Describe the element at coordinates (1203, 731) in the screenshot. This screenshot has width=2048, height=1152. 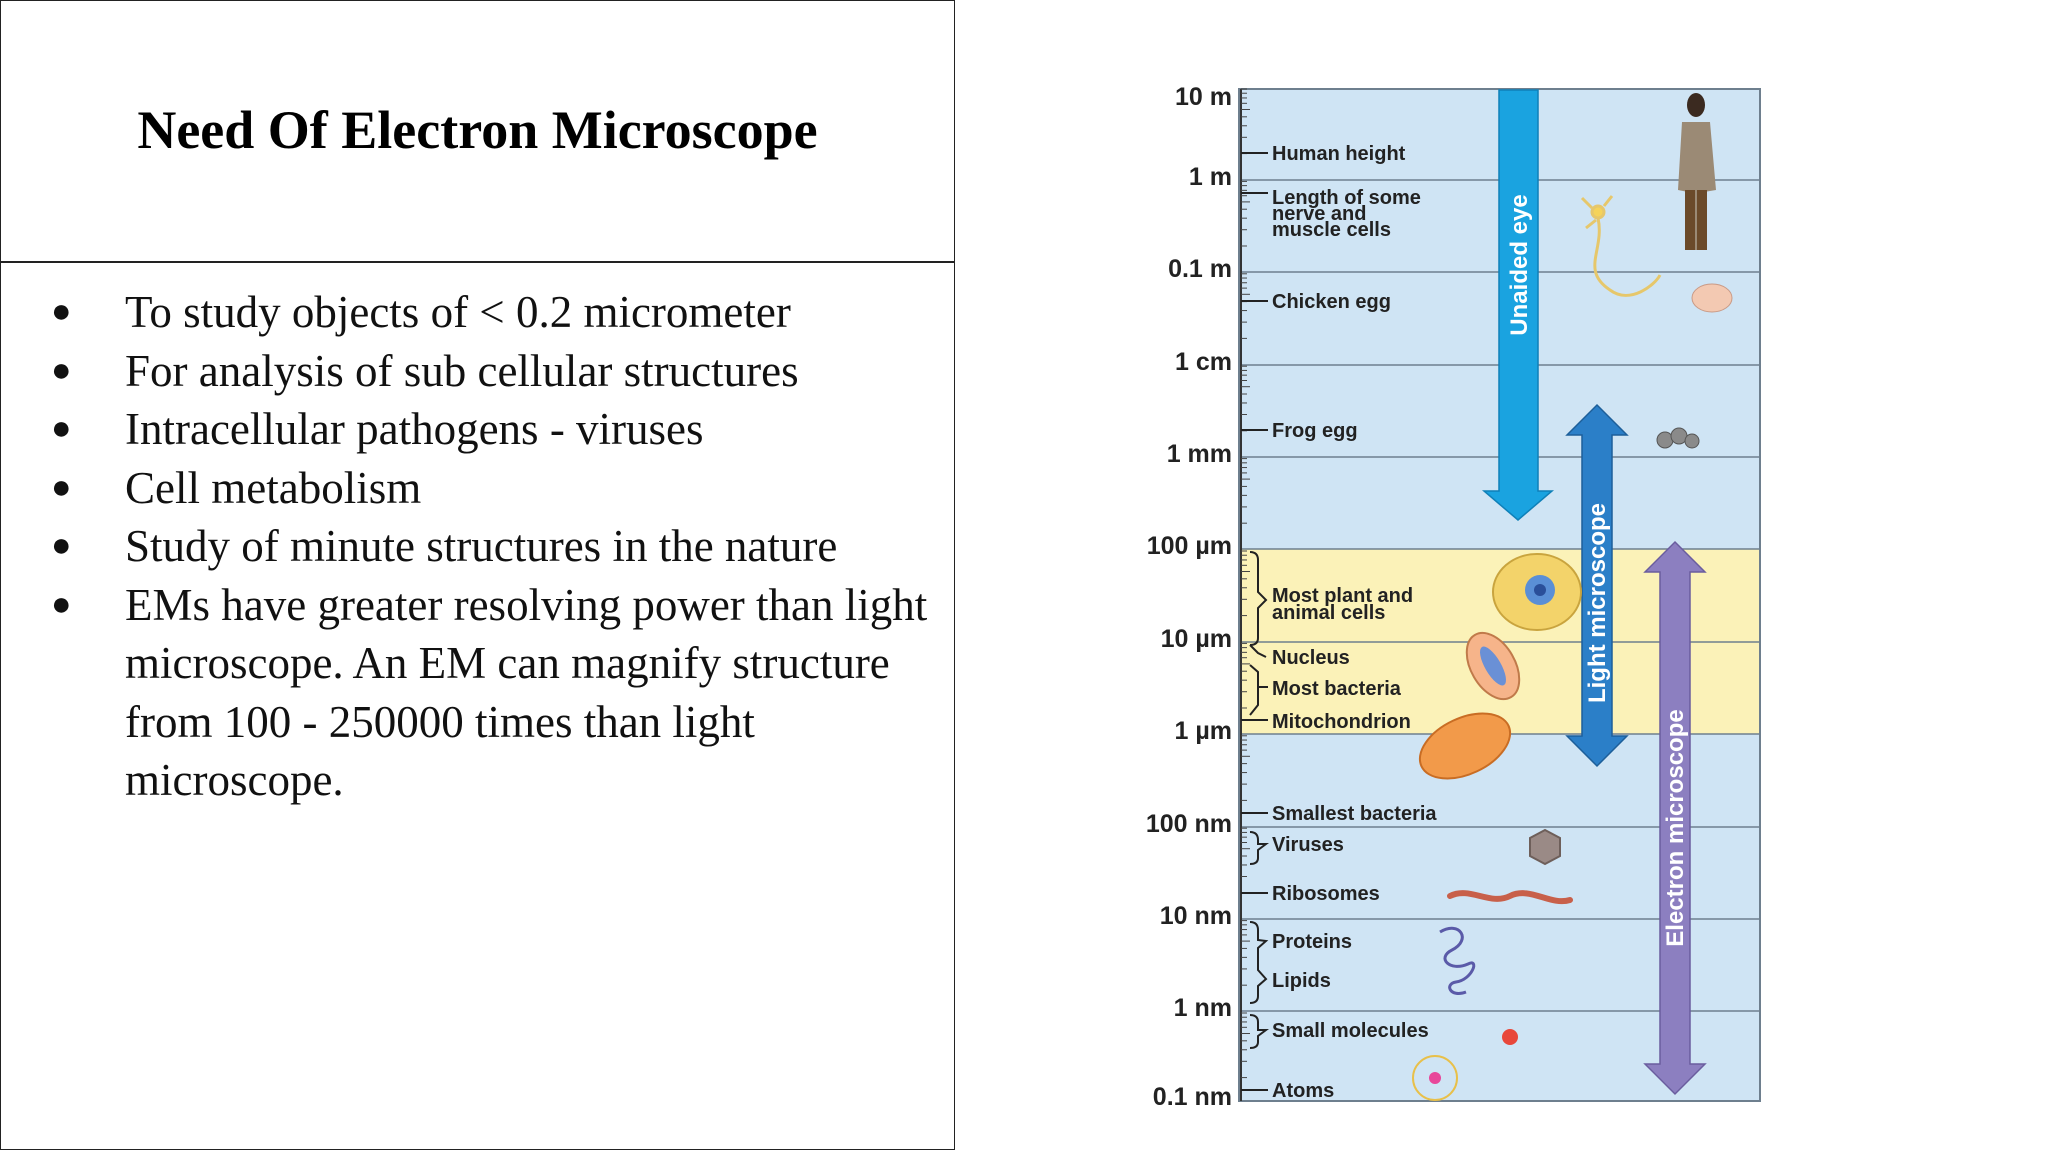
I see `scale-label: 1 µm` at that location.